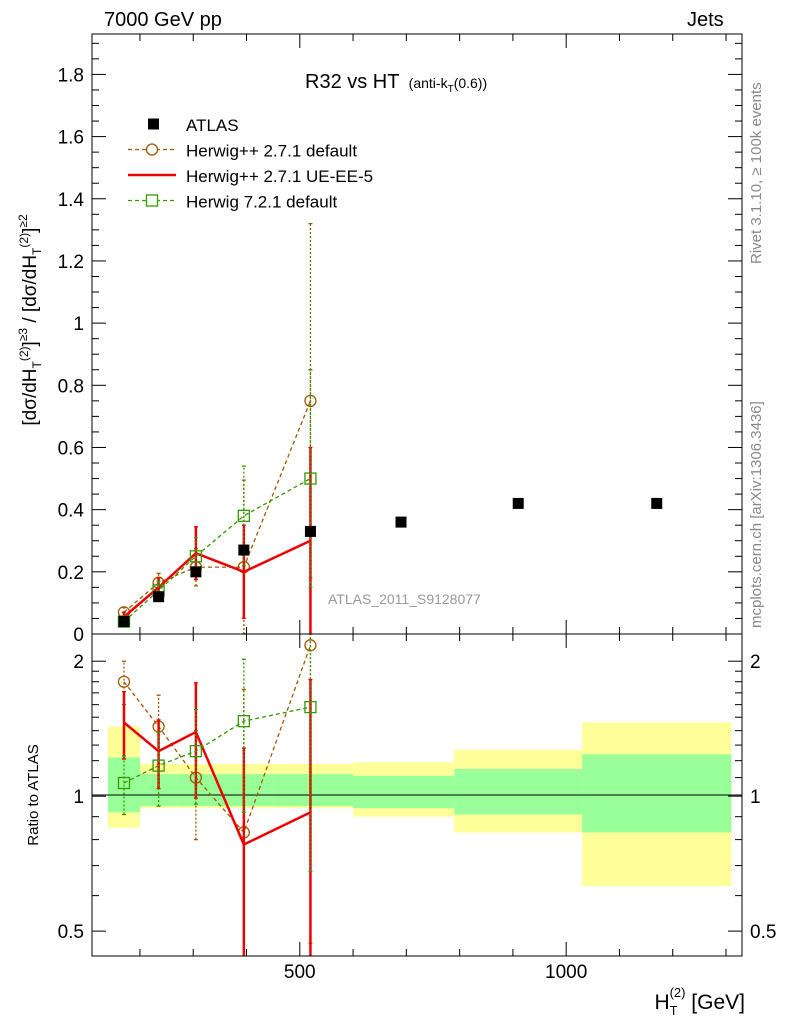  What do you see at coordinates (78, 324) in the screenshot?
I see `y-tick-label: 1` at bounding box center [78, 324].